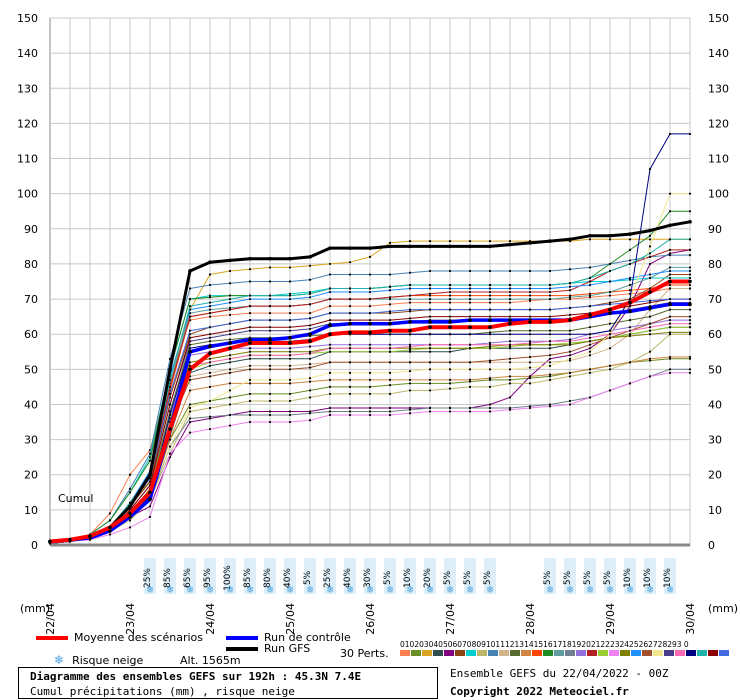 This screenshot has height=700, width=740. I want to click on snow-risk-value: 95%, so click(208, 578).